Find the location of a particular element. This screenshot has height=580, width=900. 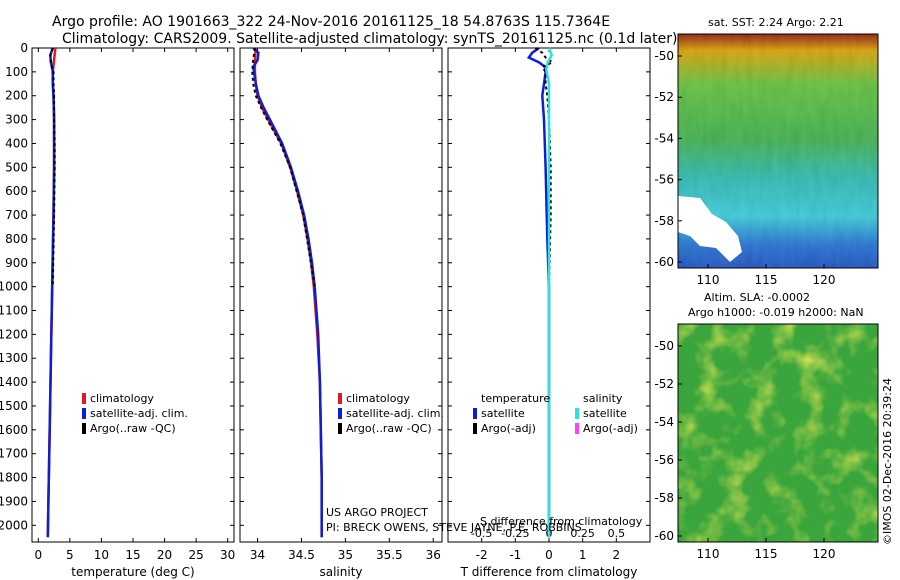

sla-map-frame is located at coordinates (778, 433).